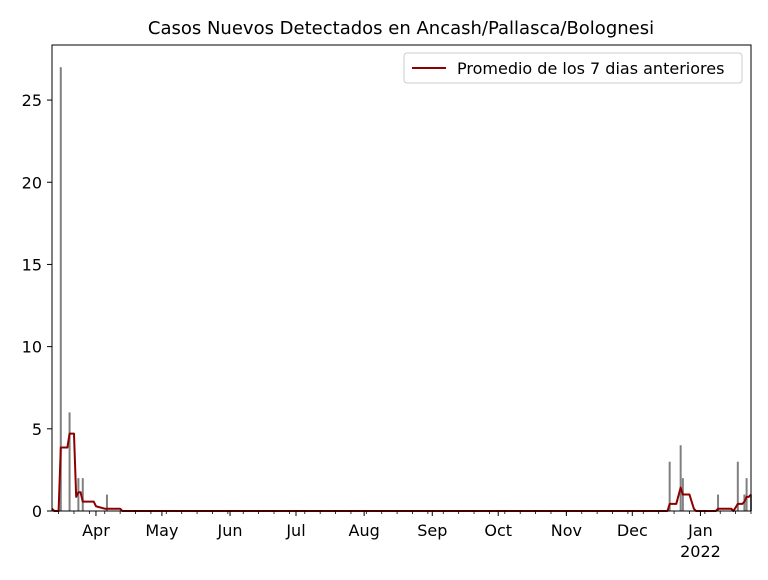  What do you see at coordinates (566, 530) in the screenshot?
I see `x-tick-label-7: Nov` at bounding box center [566, 530].